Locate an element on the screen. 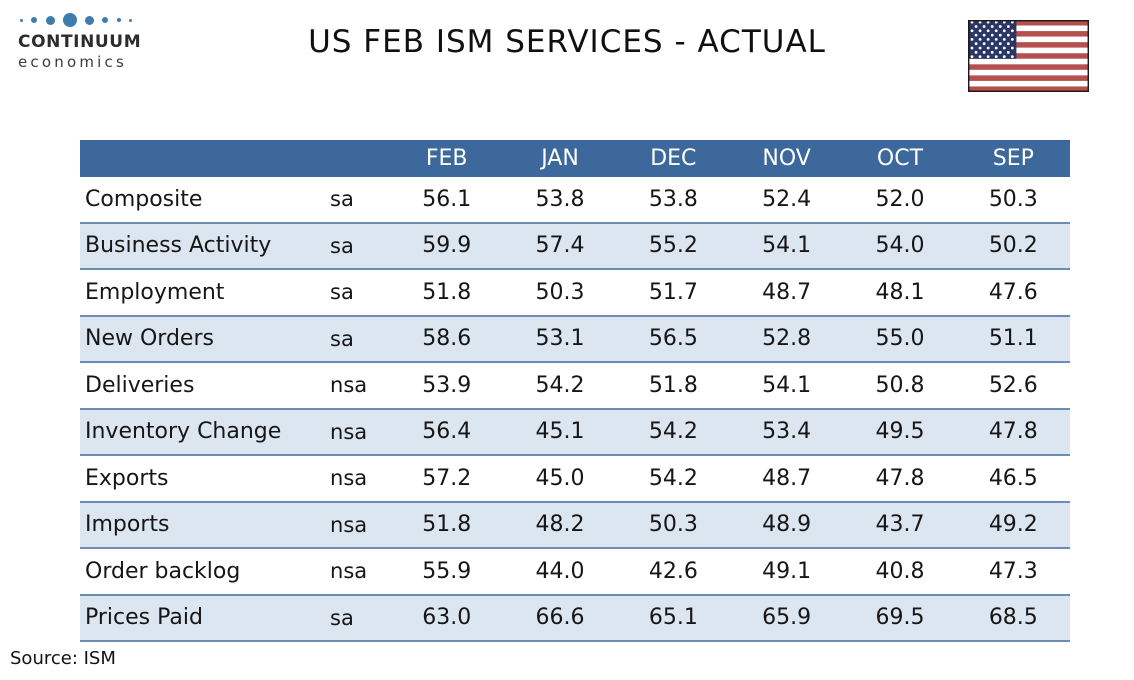  value-cell: 65.9 is located at coordinates (786, 618).